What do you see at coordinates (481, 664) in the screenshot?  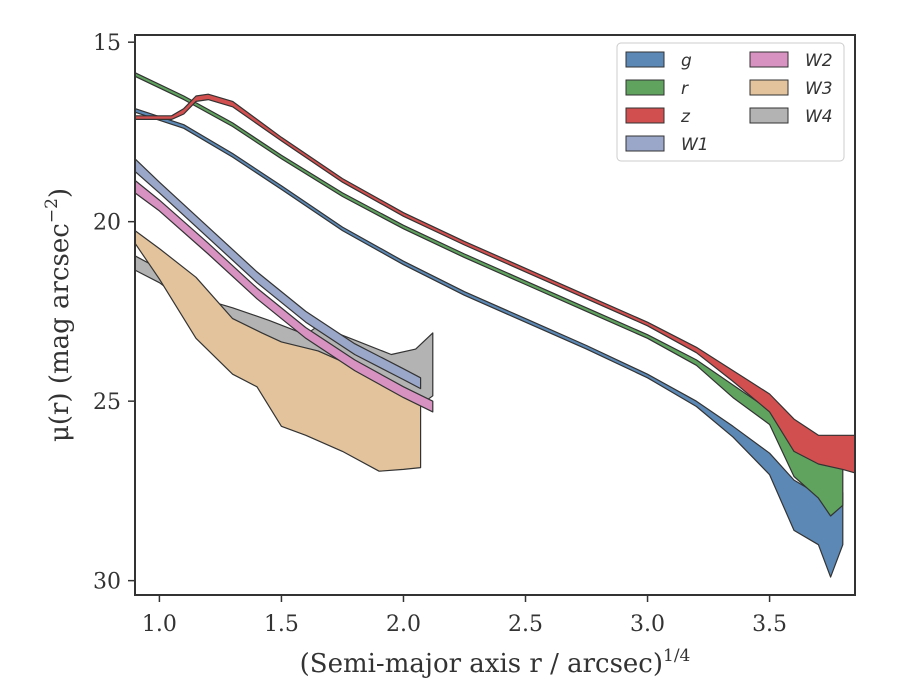 I see `x-axis-title-text: (Semi-major axis r / arcsec)` at bounding box center [481, 664].